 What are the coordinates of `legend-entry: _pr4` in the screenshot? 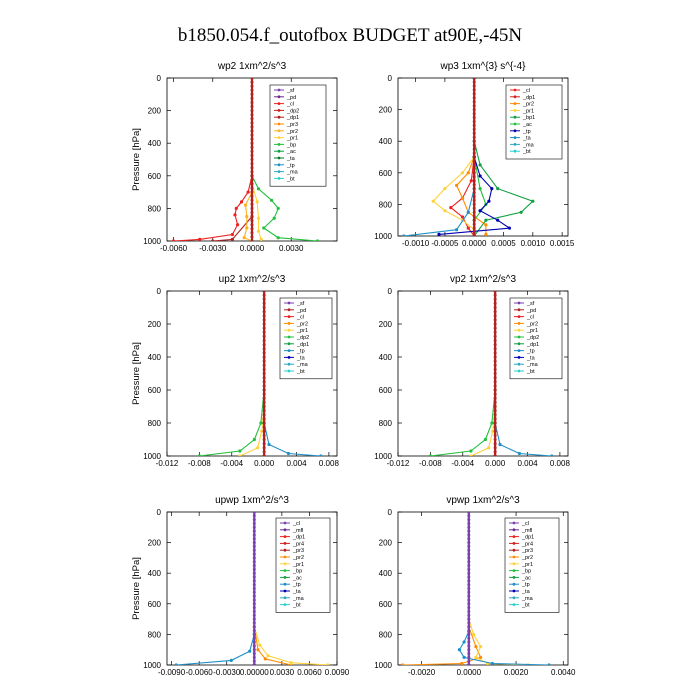 It's located at (527, 544).